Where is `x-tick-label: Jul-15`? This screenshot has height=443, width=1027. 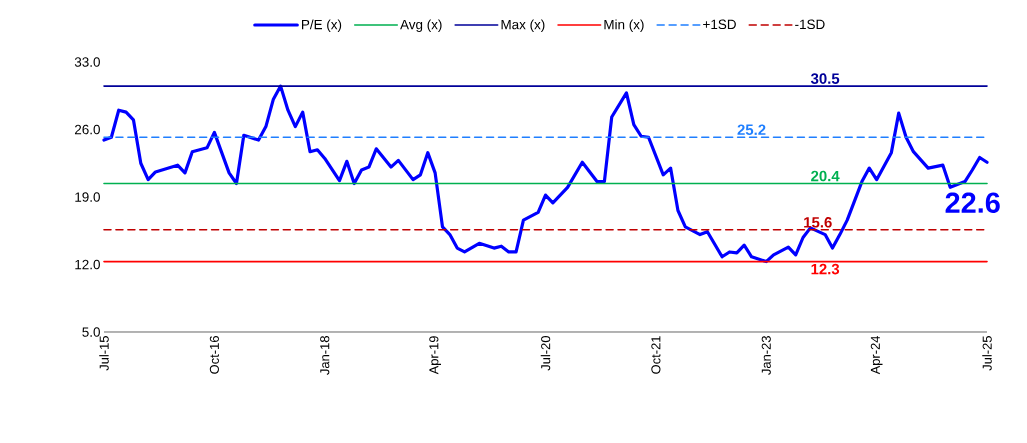
x-tick-label: Jul-15 is located at coordinates (104, 353).